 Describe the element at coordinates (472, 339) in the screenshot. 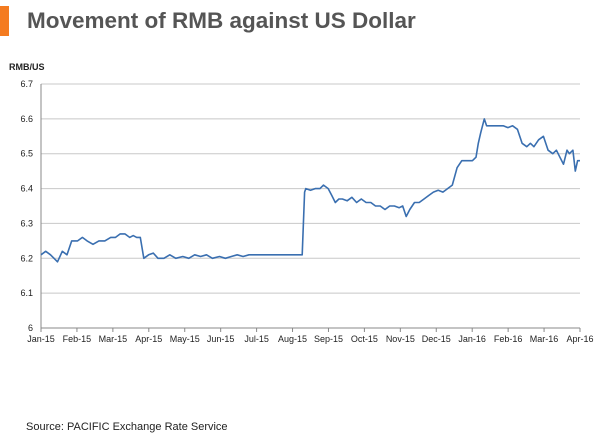

I see `x-tick-label: Jan-16` at that location.